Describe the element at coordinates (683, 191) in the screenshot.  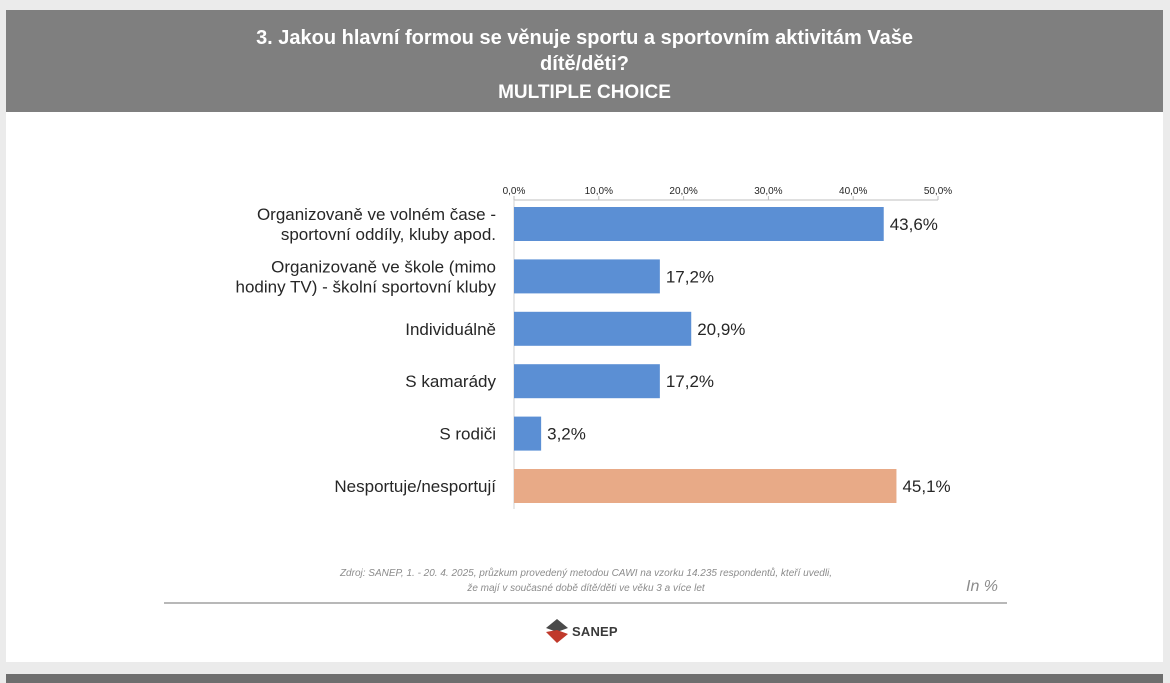
I see `x-tick-label: 20,0%` at that location.